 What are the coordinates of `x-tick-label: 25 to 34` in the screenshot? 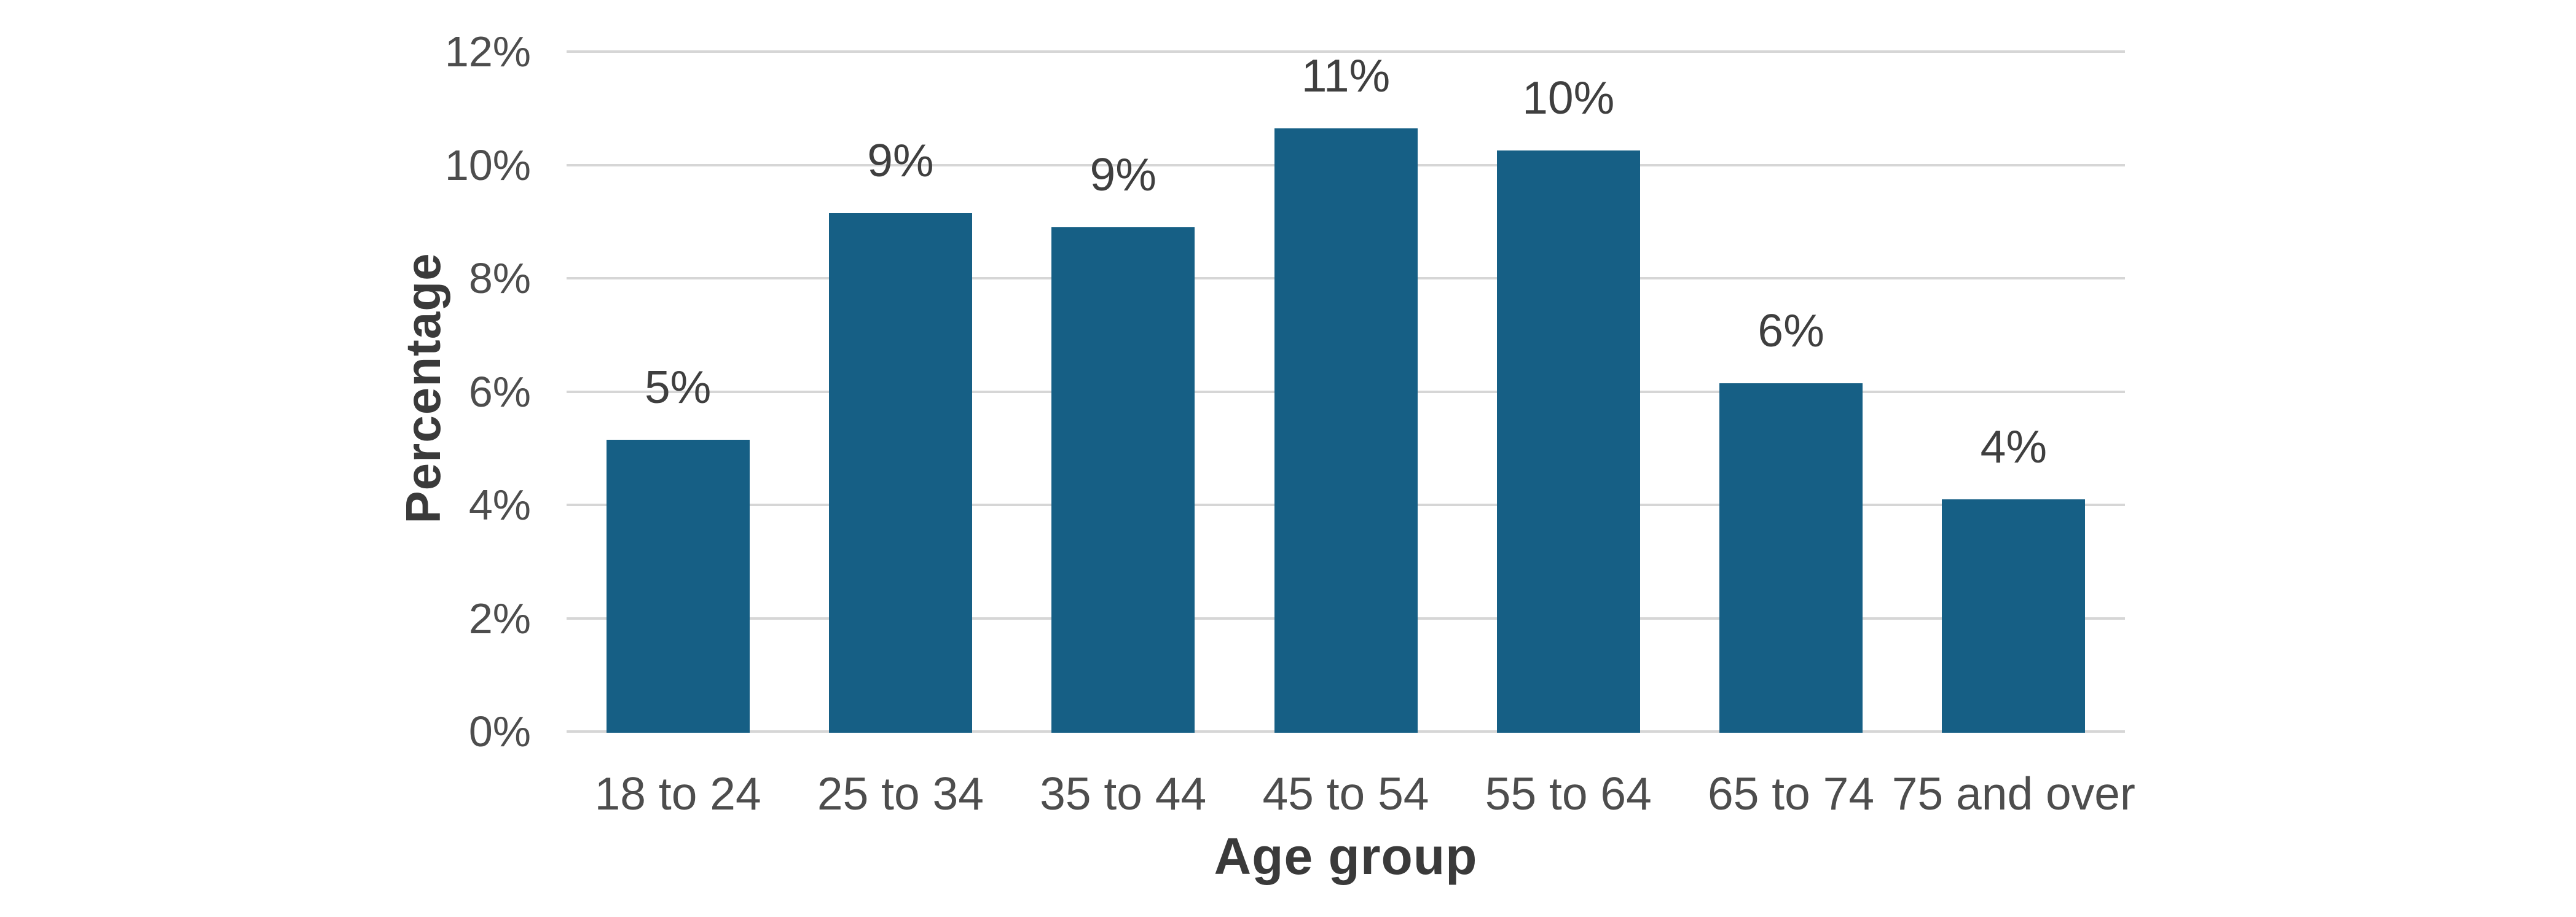 It's located at (900, 793).